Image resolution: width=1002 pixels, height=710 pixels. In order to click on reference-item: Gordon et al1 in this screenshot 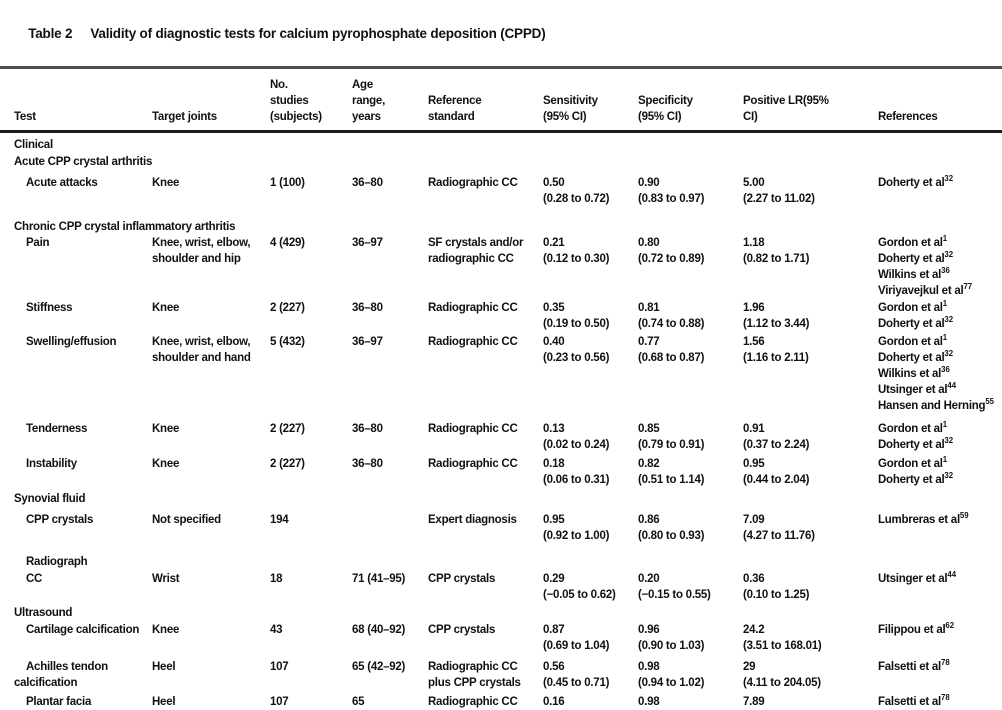, I will do `click(913, 306)`.